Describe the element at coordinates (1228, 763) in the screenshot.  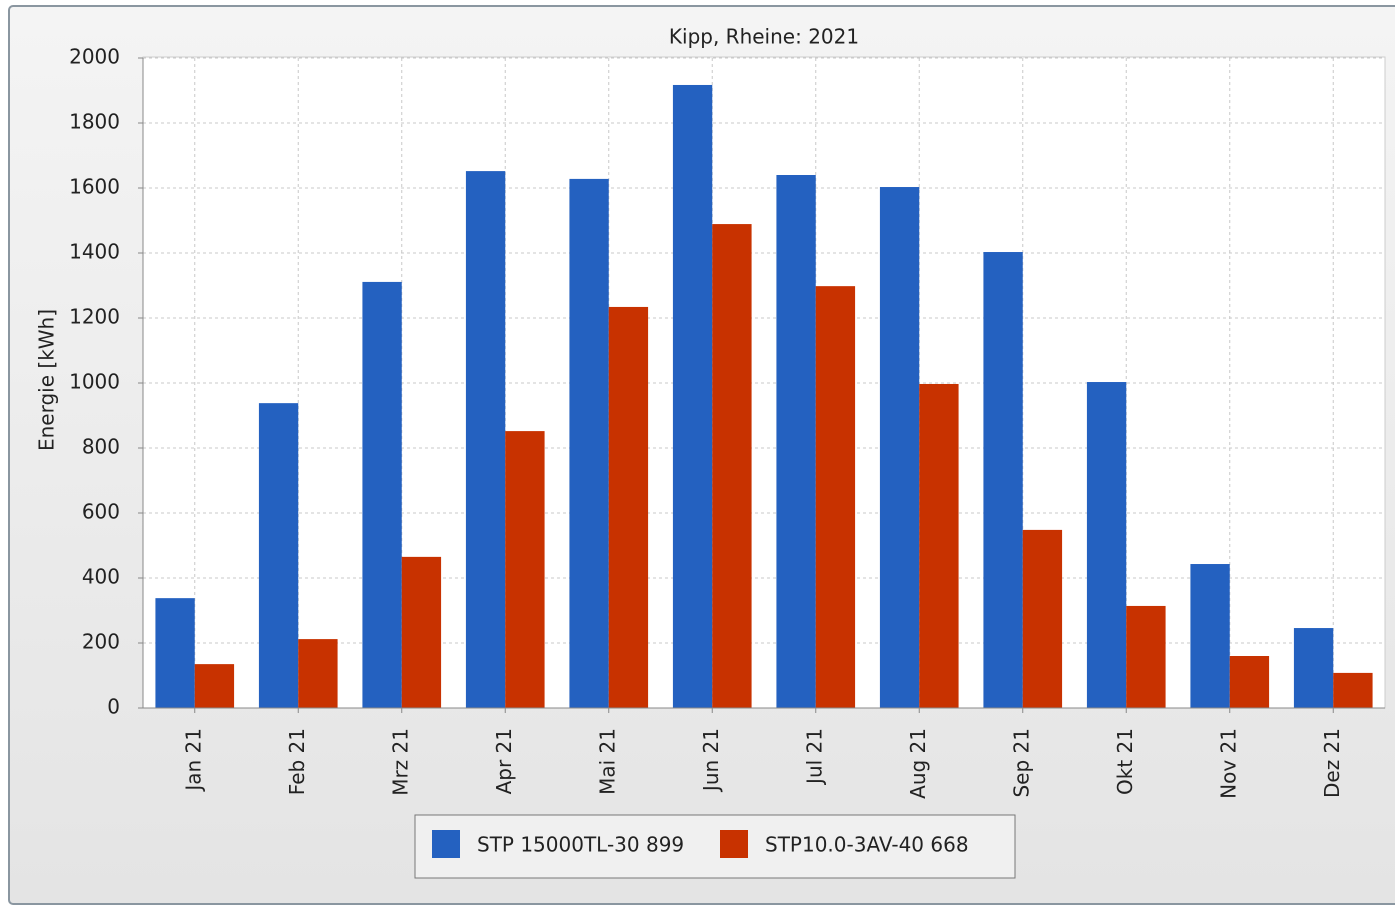
I see `x-tick-label: Nov 21` at that location.